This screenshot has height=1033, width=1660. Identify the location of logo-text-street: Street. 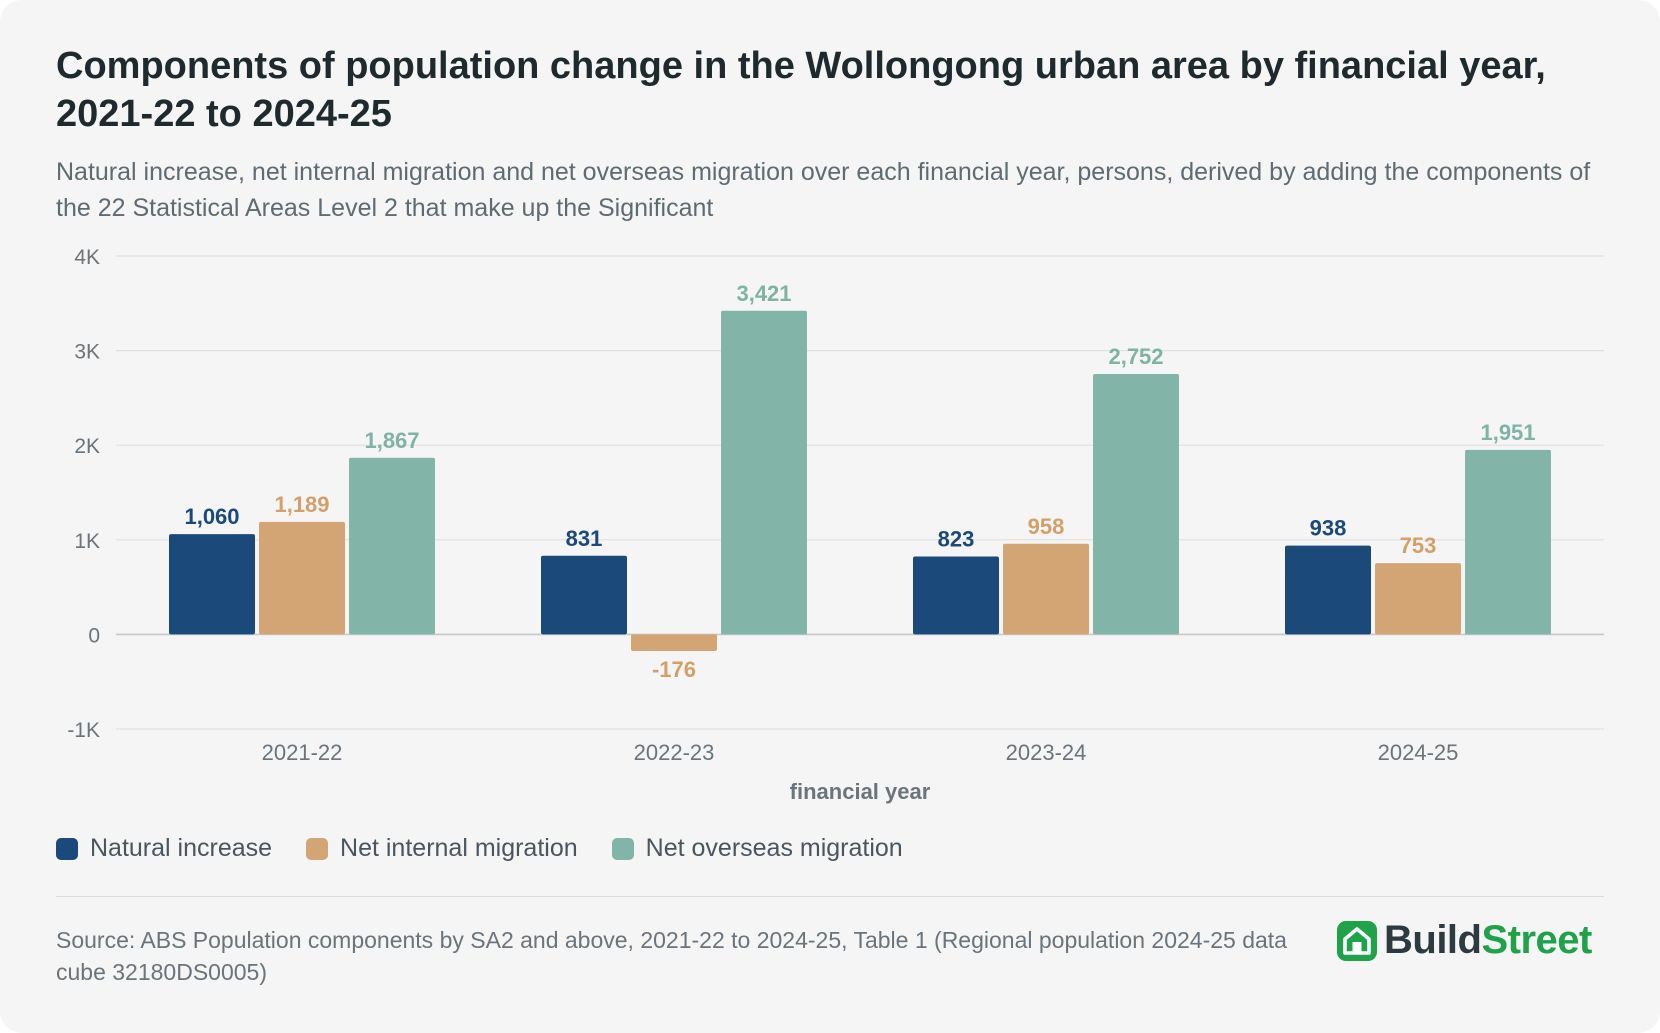
(1536, 940).